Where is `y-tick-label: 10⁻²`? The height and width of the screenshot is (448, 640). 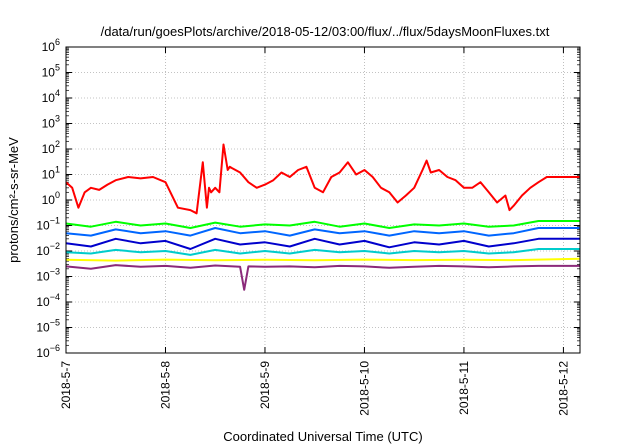
y-tick-label: 10⁻² is located at coordinates (48, 249).